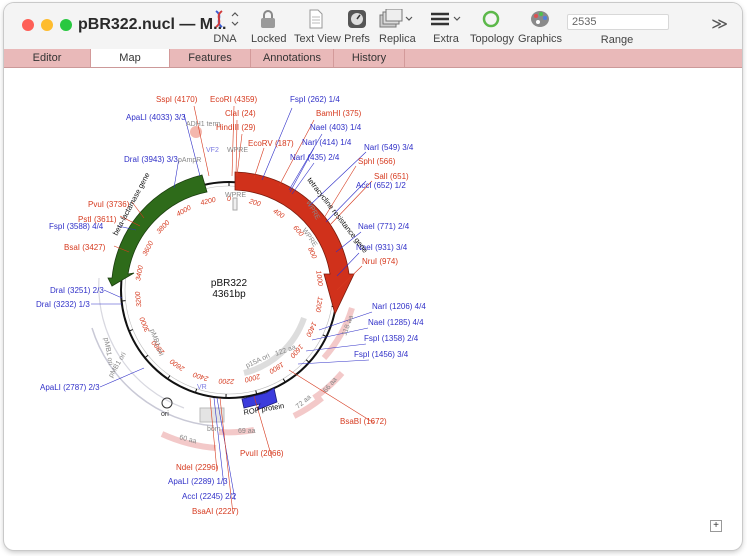 Image resolution: width=747 pixels, height=556 pixels. I want to click on feature-pmb1-ori-b: pMB1 ori, so click(156, 342).